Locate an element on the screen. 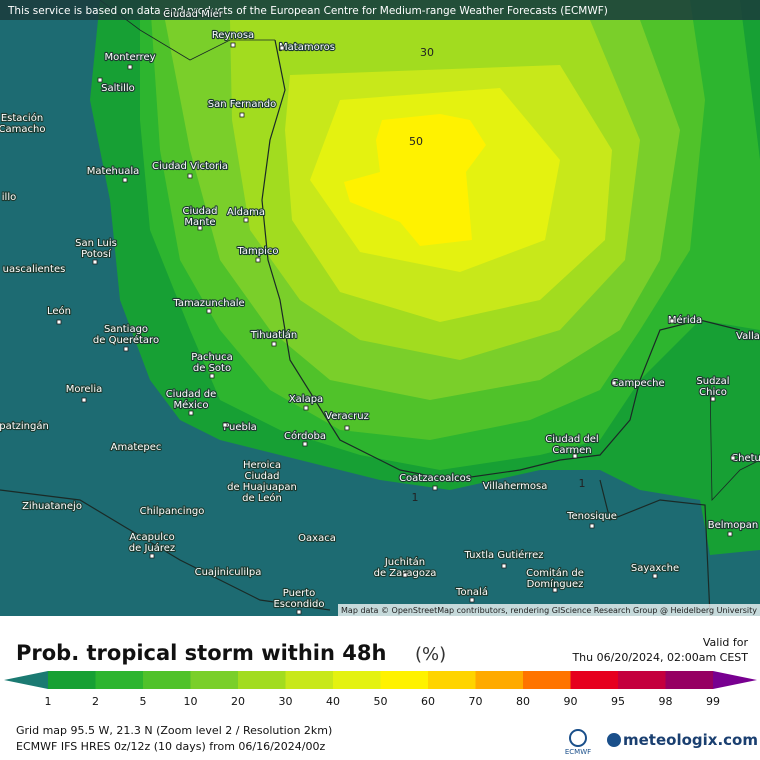 This screenshot has height=760, width=760. legend-tick-label: 98 is located at coordinates (666, 701).